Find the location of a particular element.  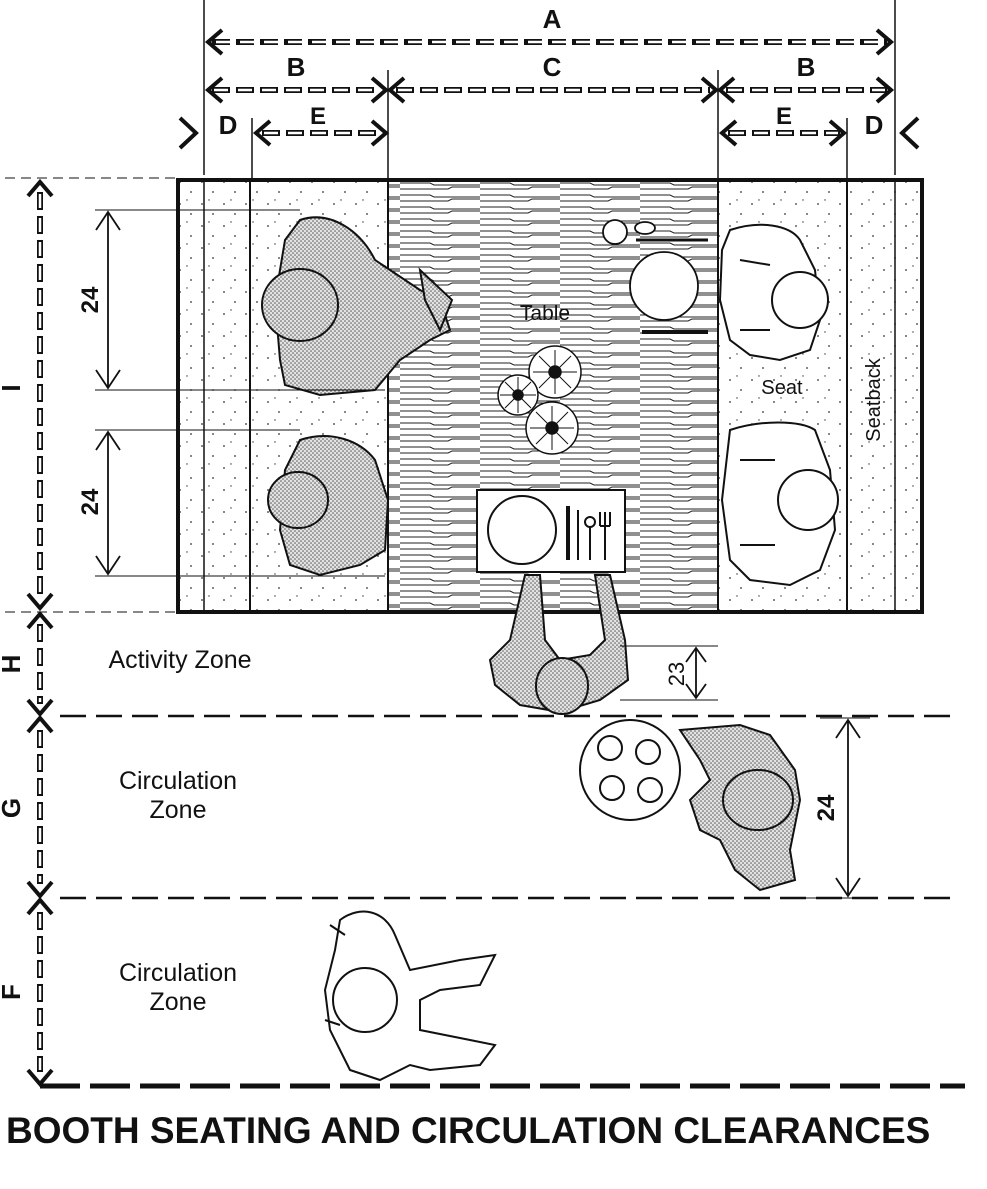

dim-label-E-left: E is located at coordinates (318, 116).